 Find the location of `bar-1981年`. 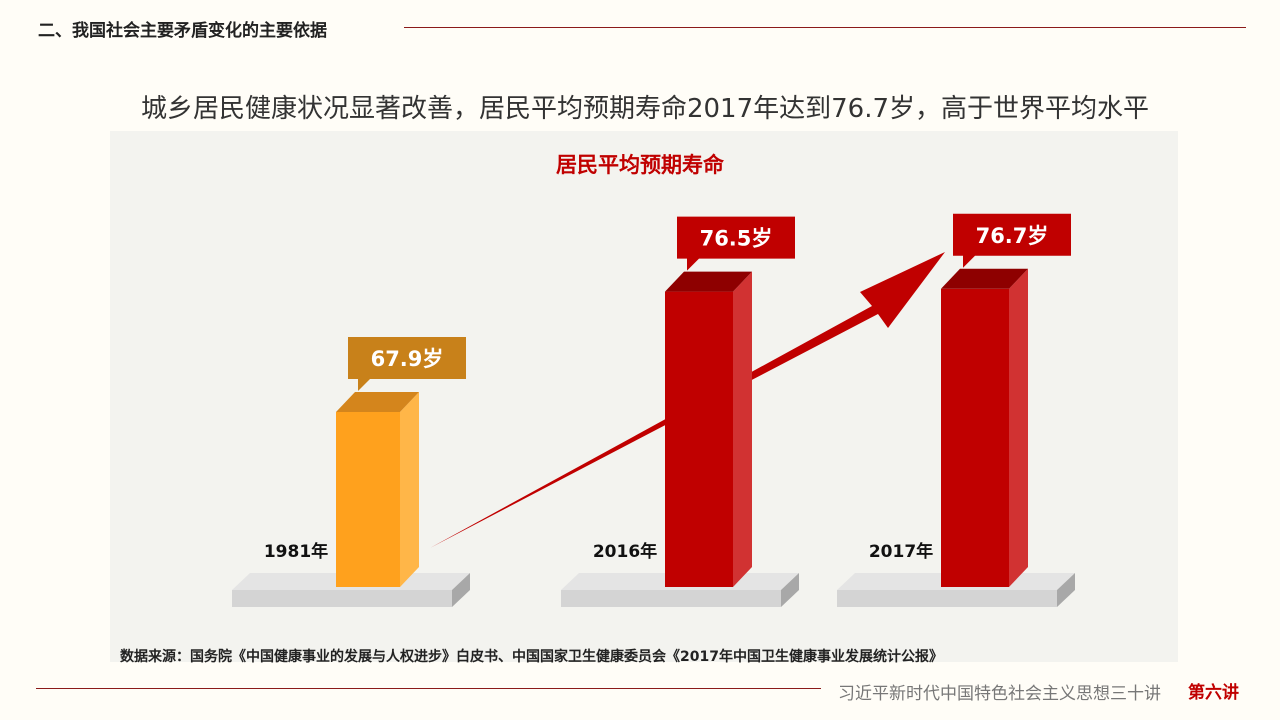

bar-1981年 is located at coordinates (368, 499).